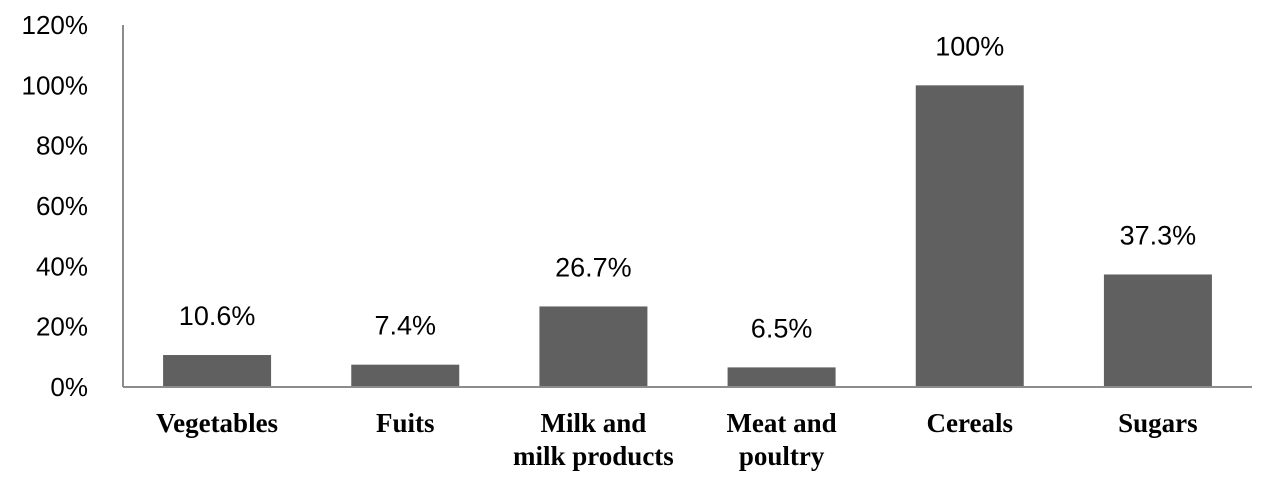  What do you see at coordinates (781, 423) in the screenshot?
I see `category-label: Meat and` at bounding box center [781, 423].